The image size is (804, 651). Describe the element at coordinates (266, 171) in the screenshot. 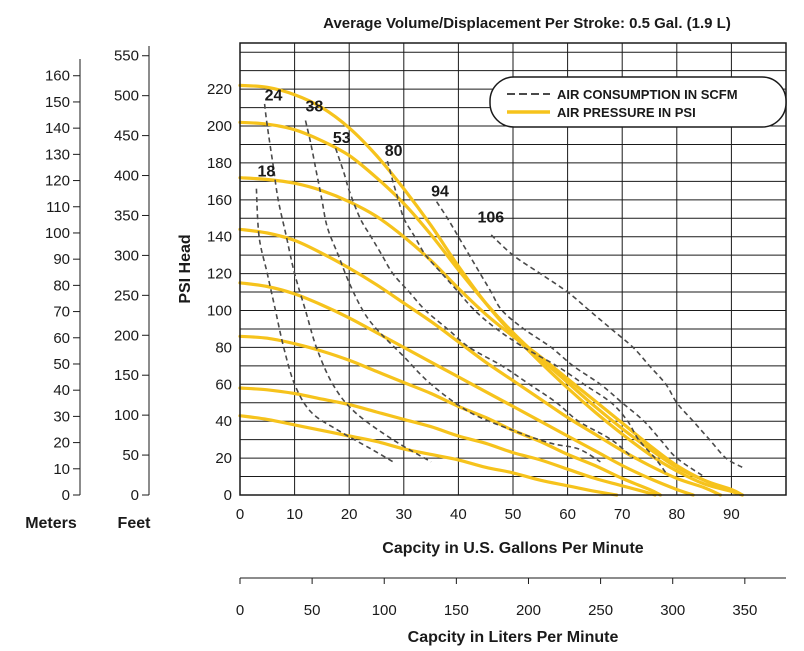

I see `air-consumption-label-18: 18` at that location.